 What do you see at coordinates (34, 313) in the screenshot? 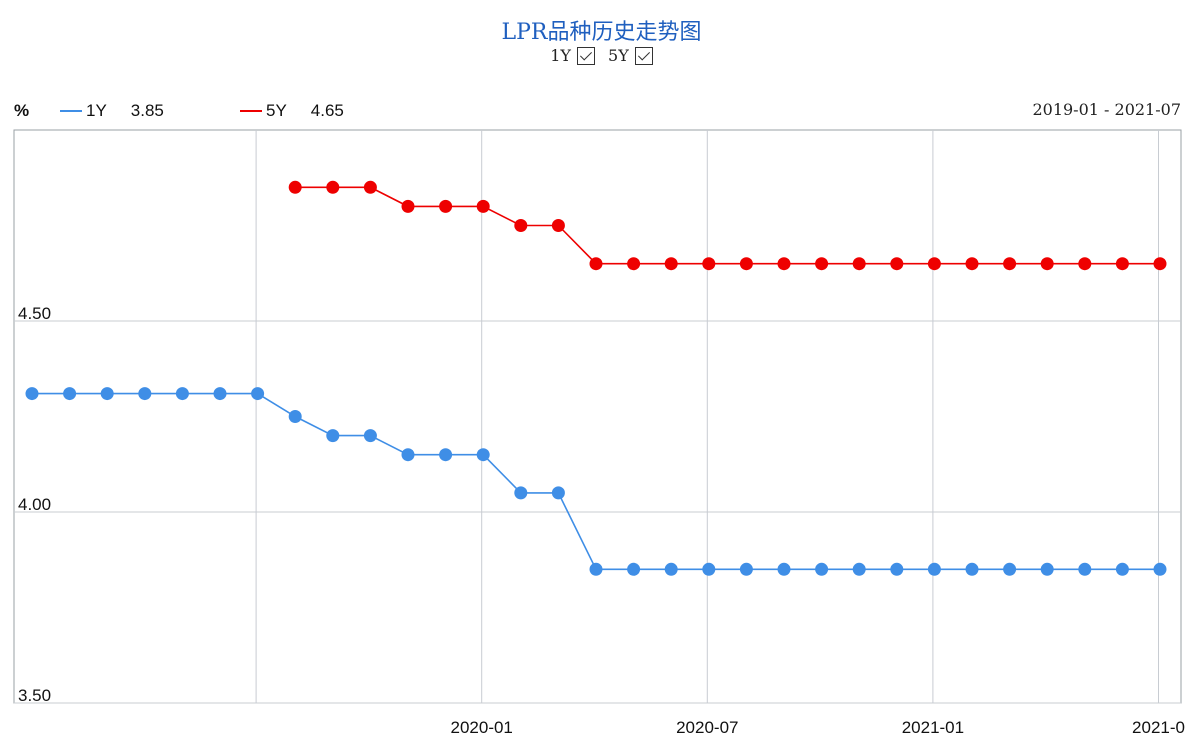
I see `y-tick-label: 4.50` at bounding box center [34, 313].